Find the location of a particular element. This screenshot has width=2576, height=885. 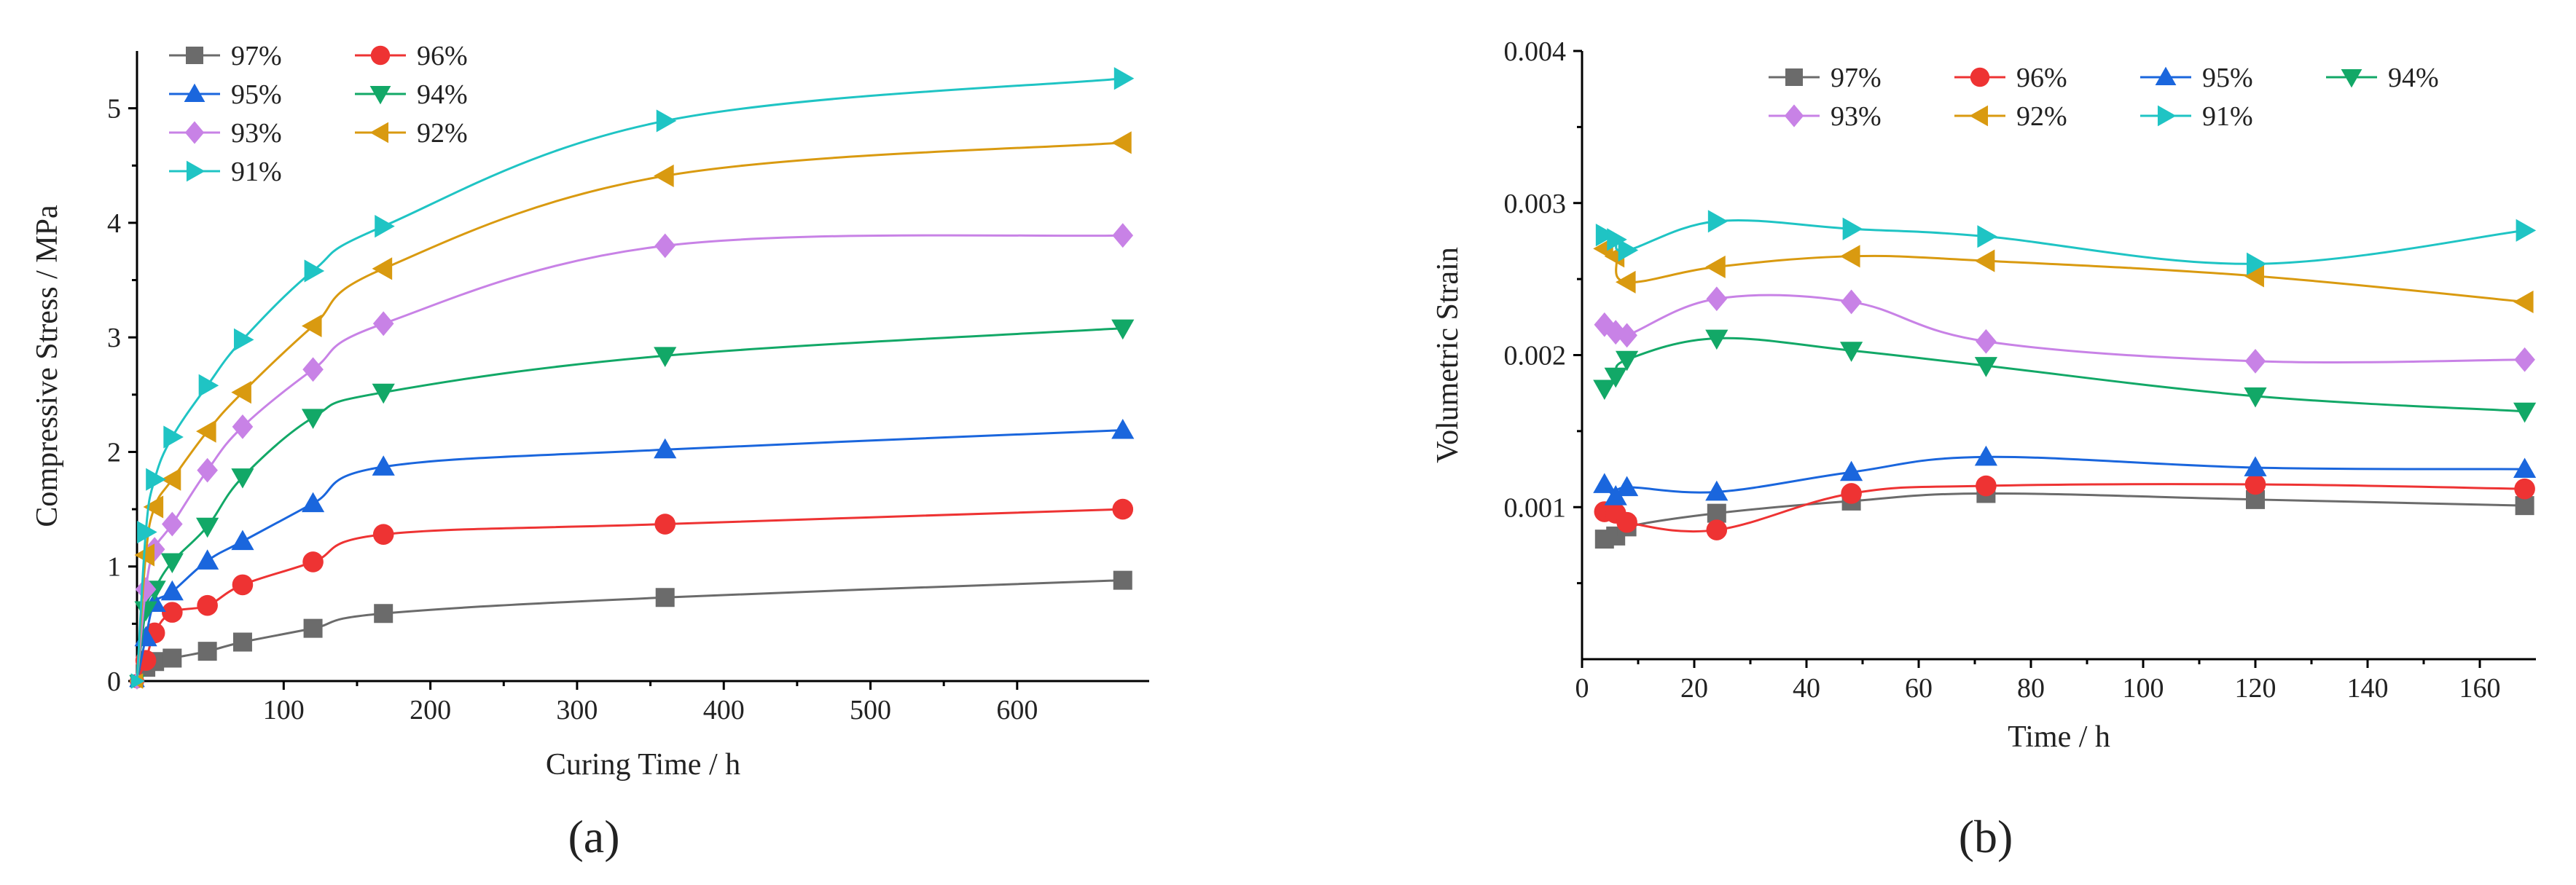

x-tick-label: 600 is located at coordinates (1017, 710).